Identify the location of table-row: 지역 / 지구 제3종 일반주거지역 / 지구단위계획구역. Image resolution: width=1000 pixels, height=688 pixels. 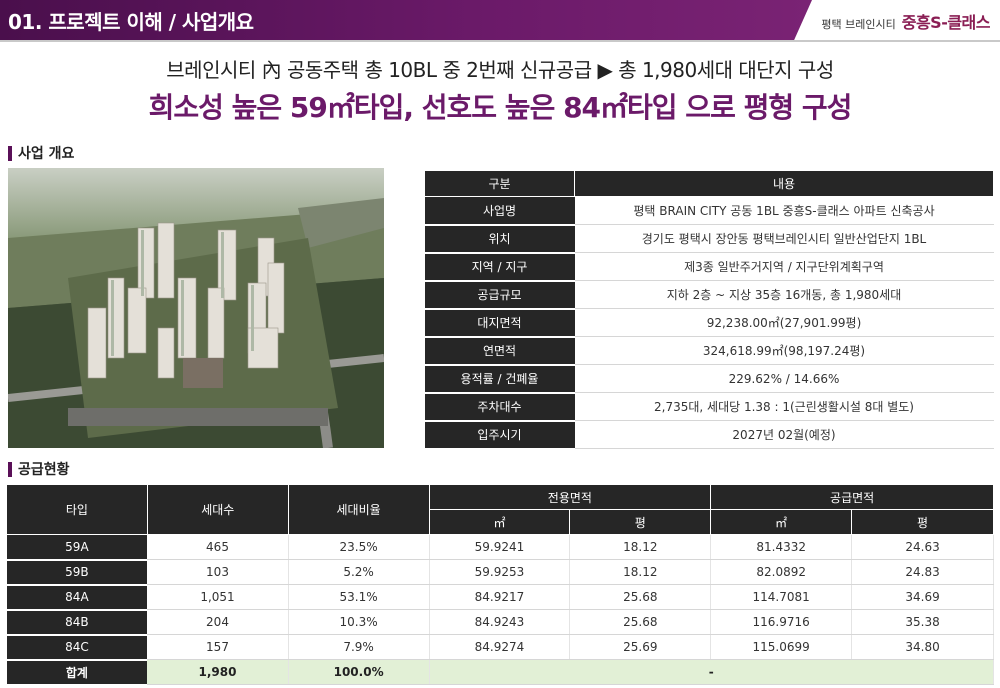
(709, 267).